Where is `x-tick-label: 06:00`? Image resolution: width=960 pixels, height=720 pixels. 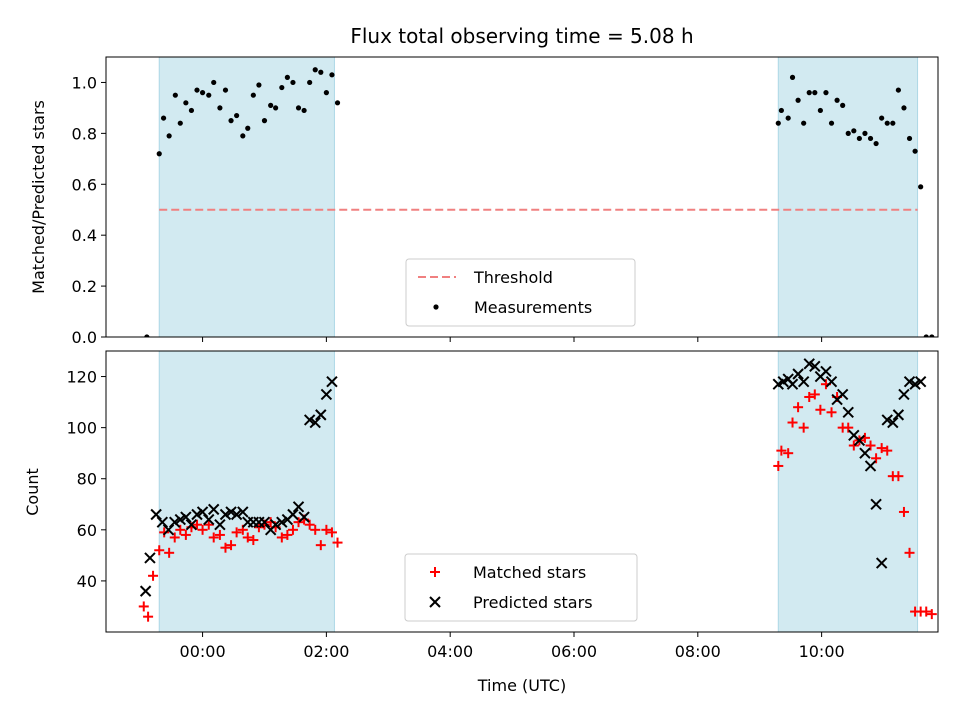 x-tick-label: 06:00 is located at coordinates (574, 651).